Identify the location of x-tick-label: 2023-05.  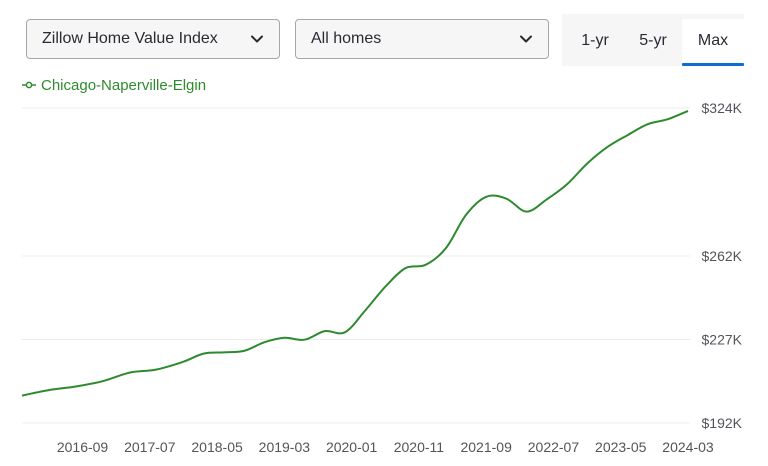
(621, 447).